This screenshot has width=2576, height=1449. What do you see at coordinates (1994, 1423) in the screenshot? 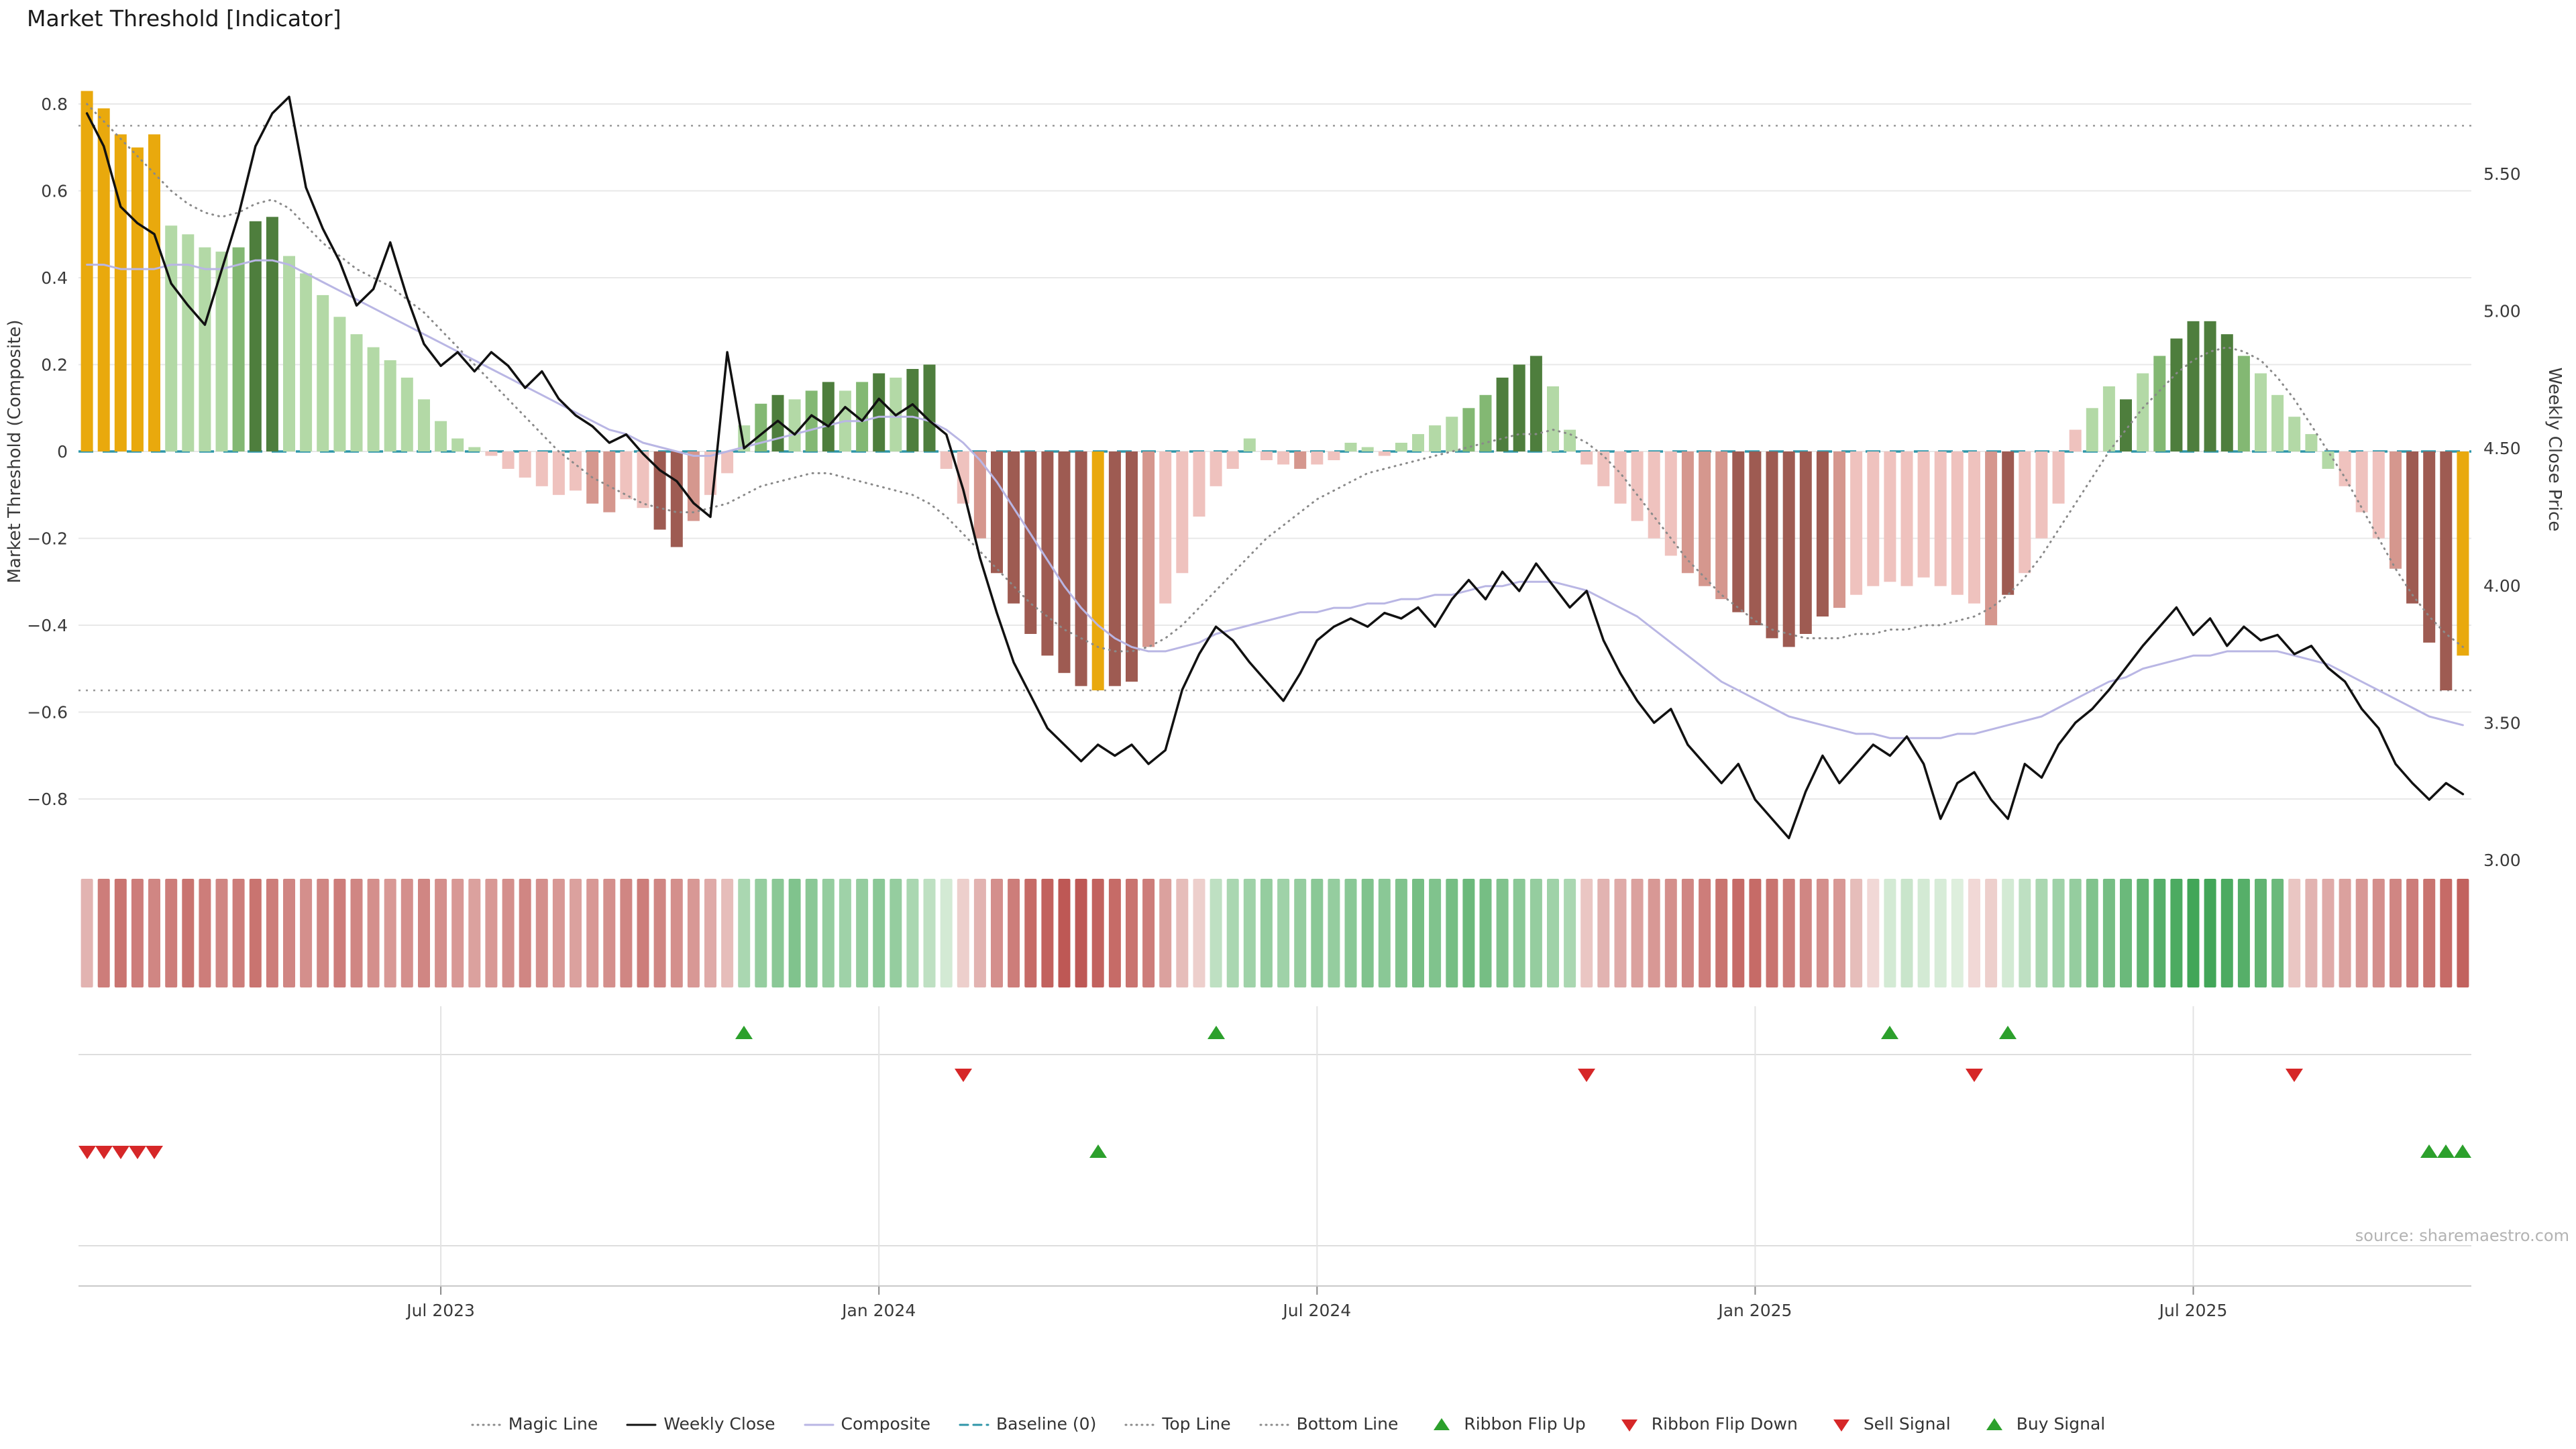
I see `triangle-up-glyph` at bounding box center [1994, 1423].